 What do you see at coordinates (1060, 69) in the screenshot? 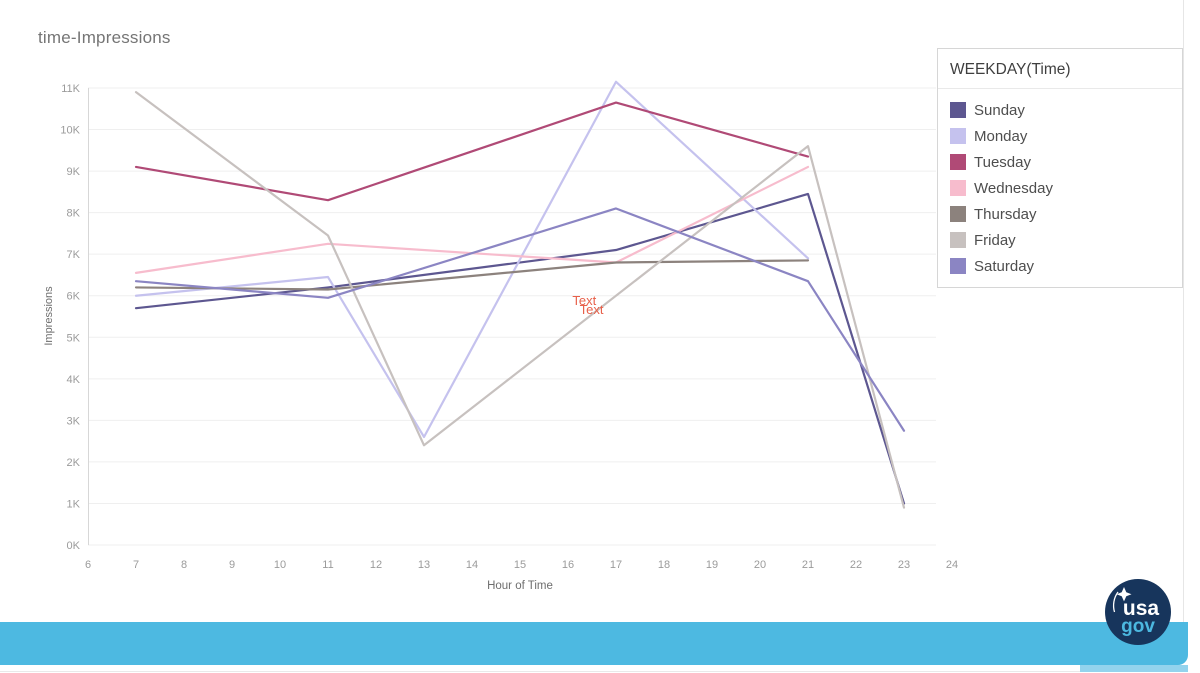
I see `legend-title: WEEKDAY(Time)` at bounding box center [1060, 69].